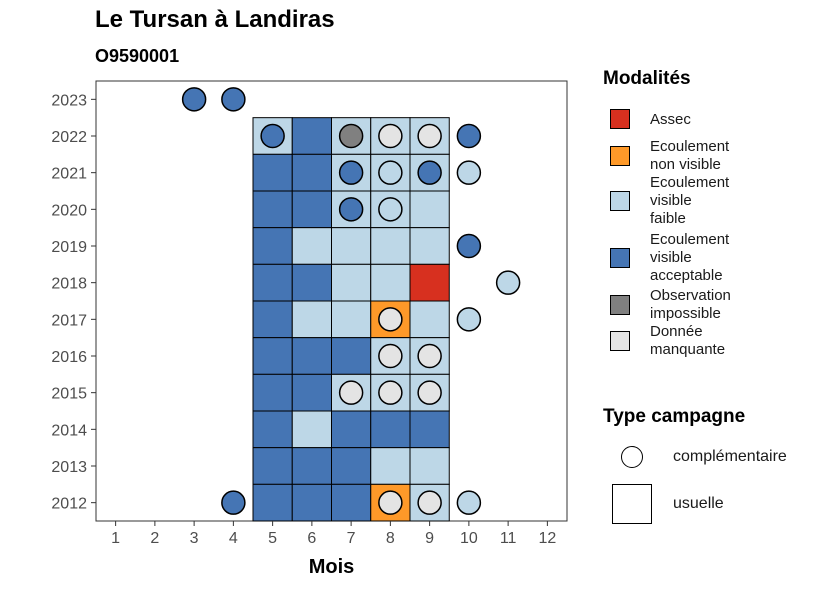  What do you see at coordinates (351, 538) in the screenshot?
I see `x-tick-label: 7` at bounding box center [351, 538].